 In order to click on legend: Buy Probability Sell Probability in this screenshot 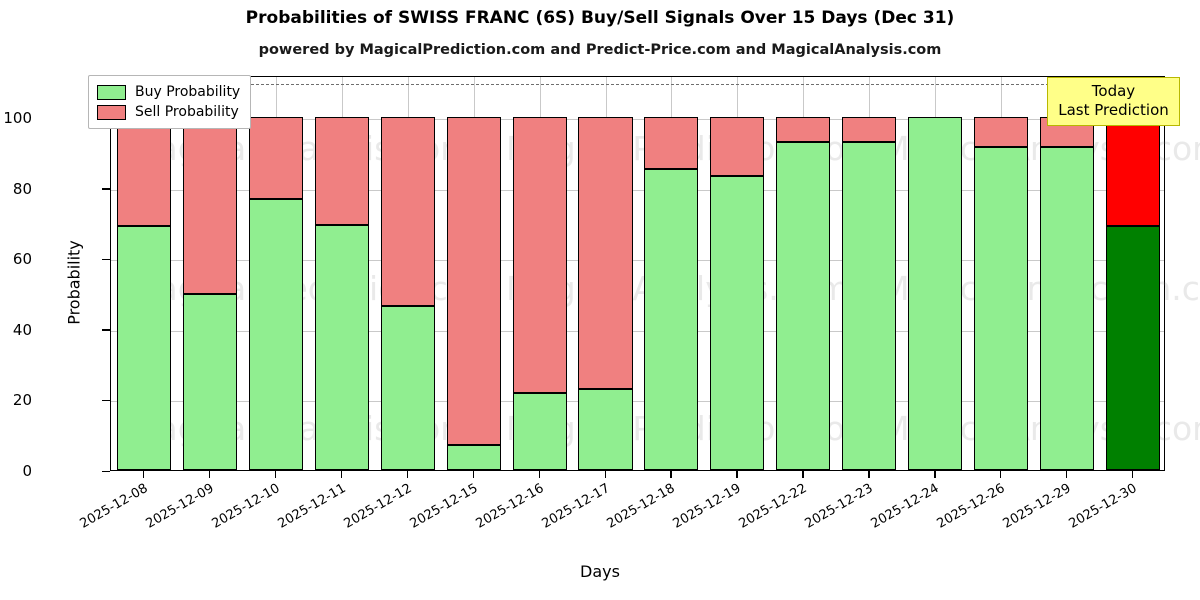, I will do `click(170, 102)`.